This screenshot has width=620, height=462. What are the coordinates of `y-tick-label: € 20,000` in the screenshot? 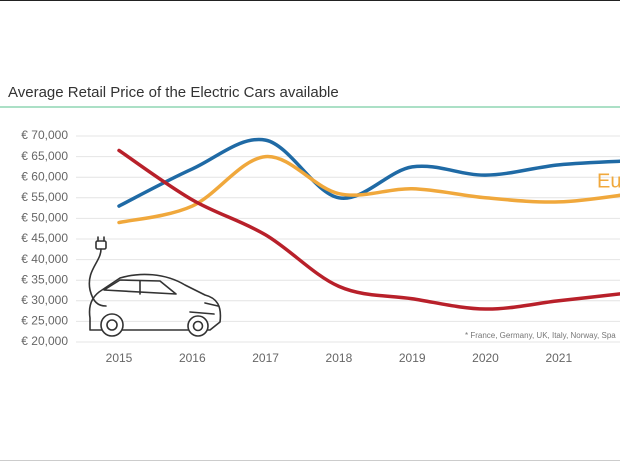 It's located at (44, 341).